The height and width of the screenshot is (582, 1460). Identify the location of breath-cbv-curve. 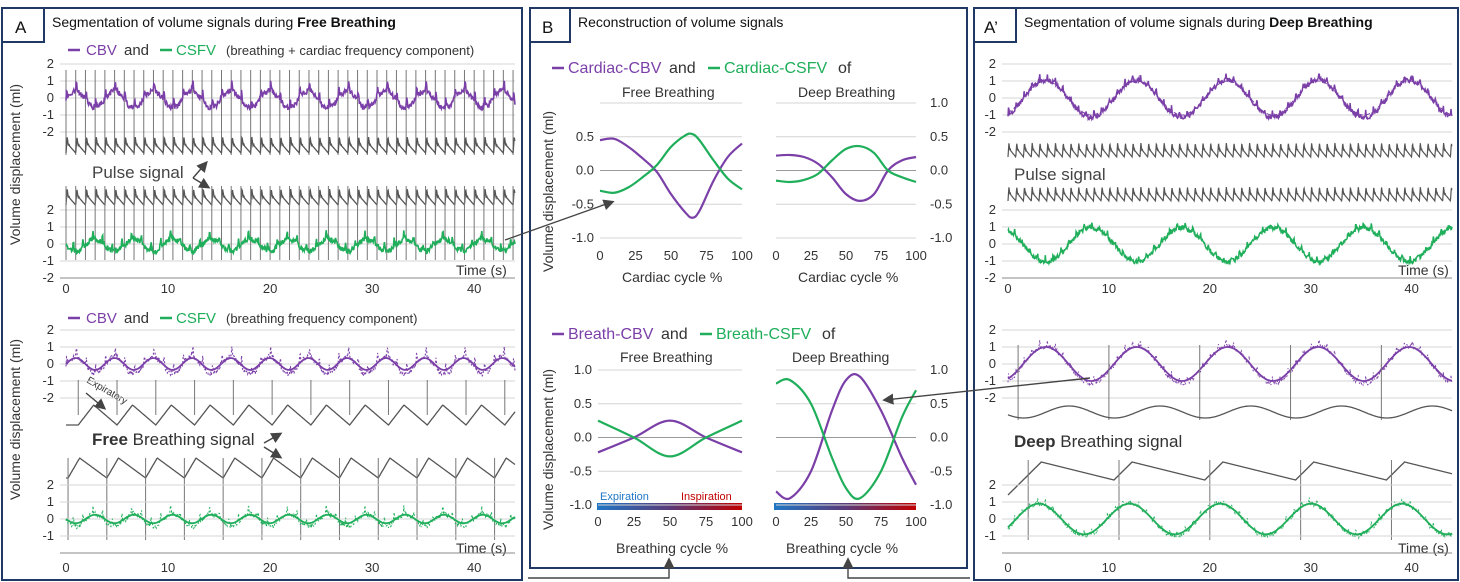
(846, 437).